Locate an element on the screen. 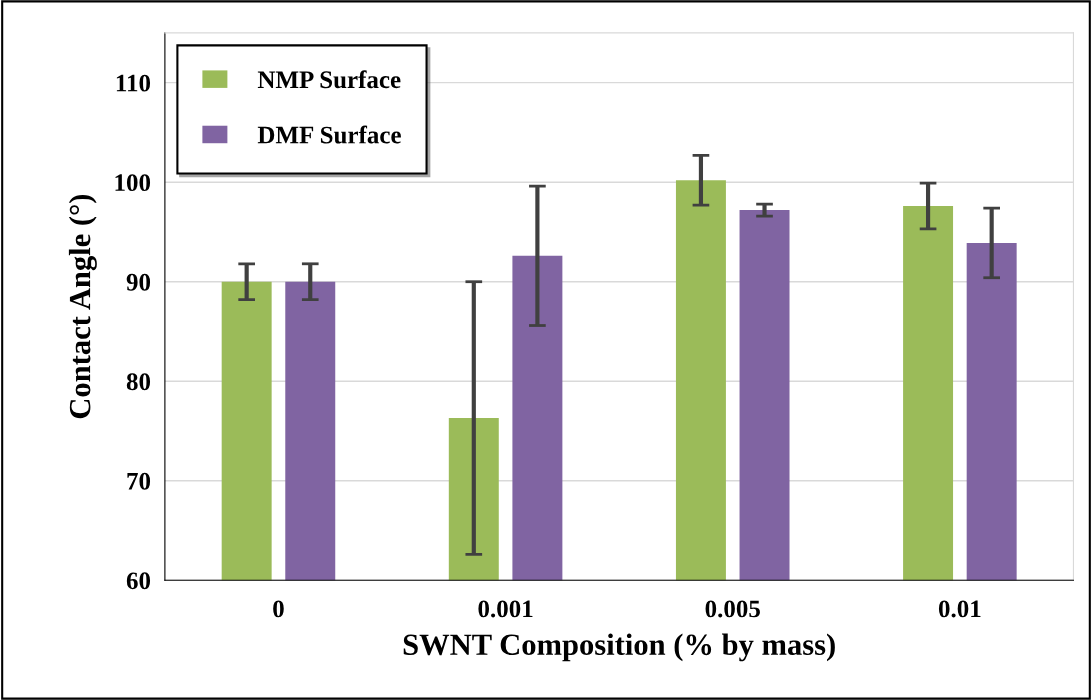  y-tick-label: 100 is located at coordinates (133, 183).